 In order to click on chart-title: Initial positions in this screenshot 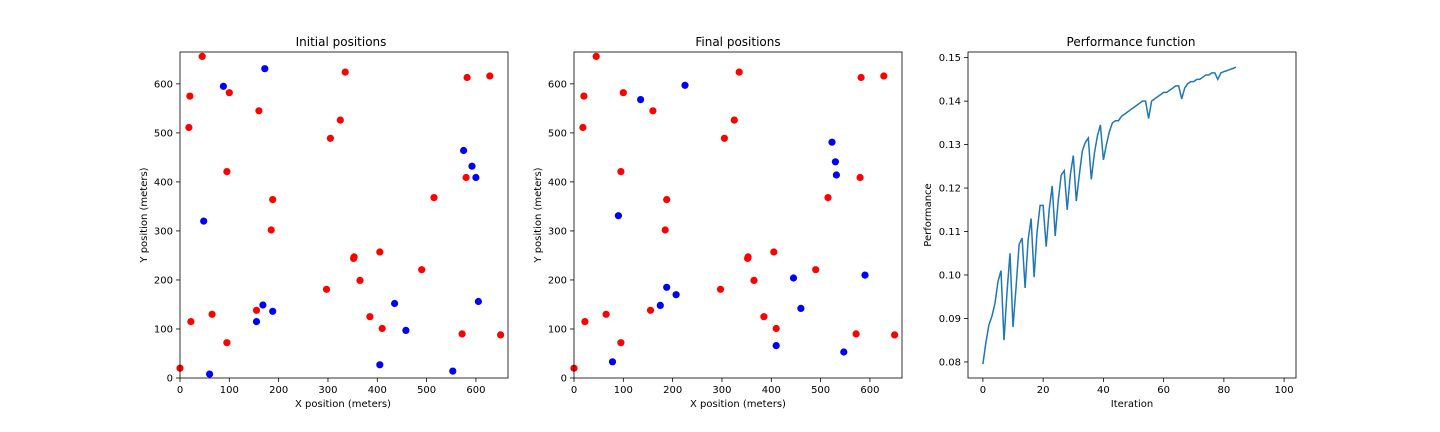, I will do `click(341, 42)`.